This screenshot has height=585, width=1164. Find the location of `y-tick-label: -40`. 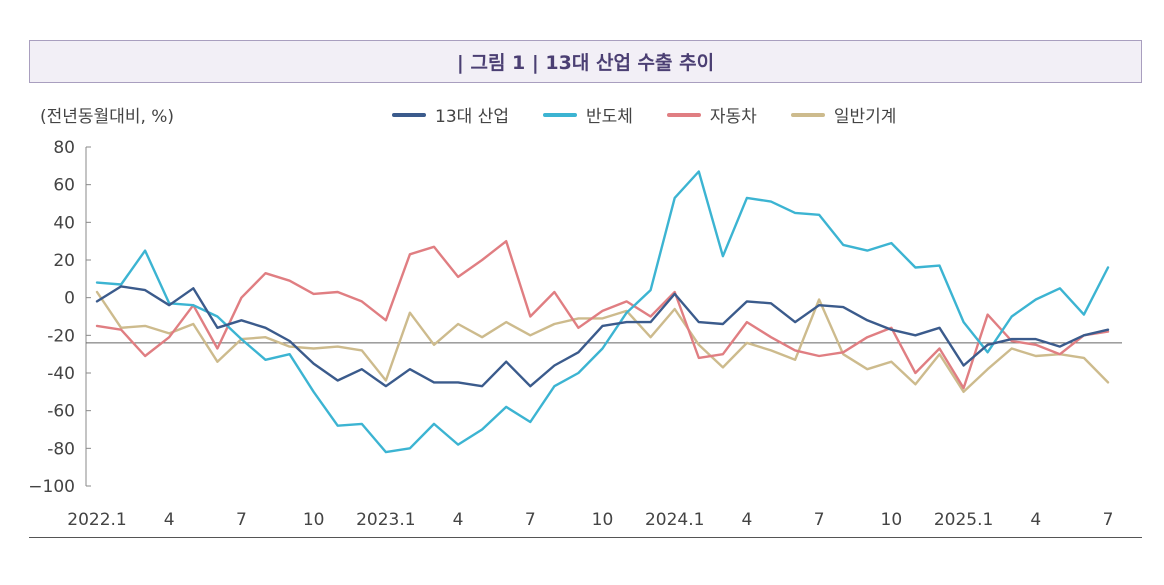

y-tick-label: -40 is located at coordinates (61, 374).